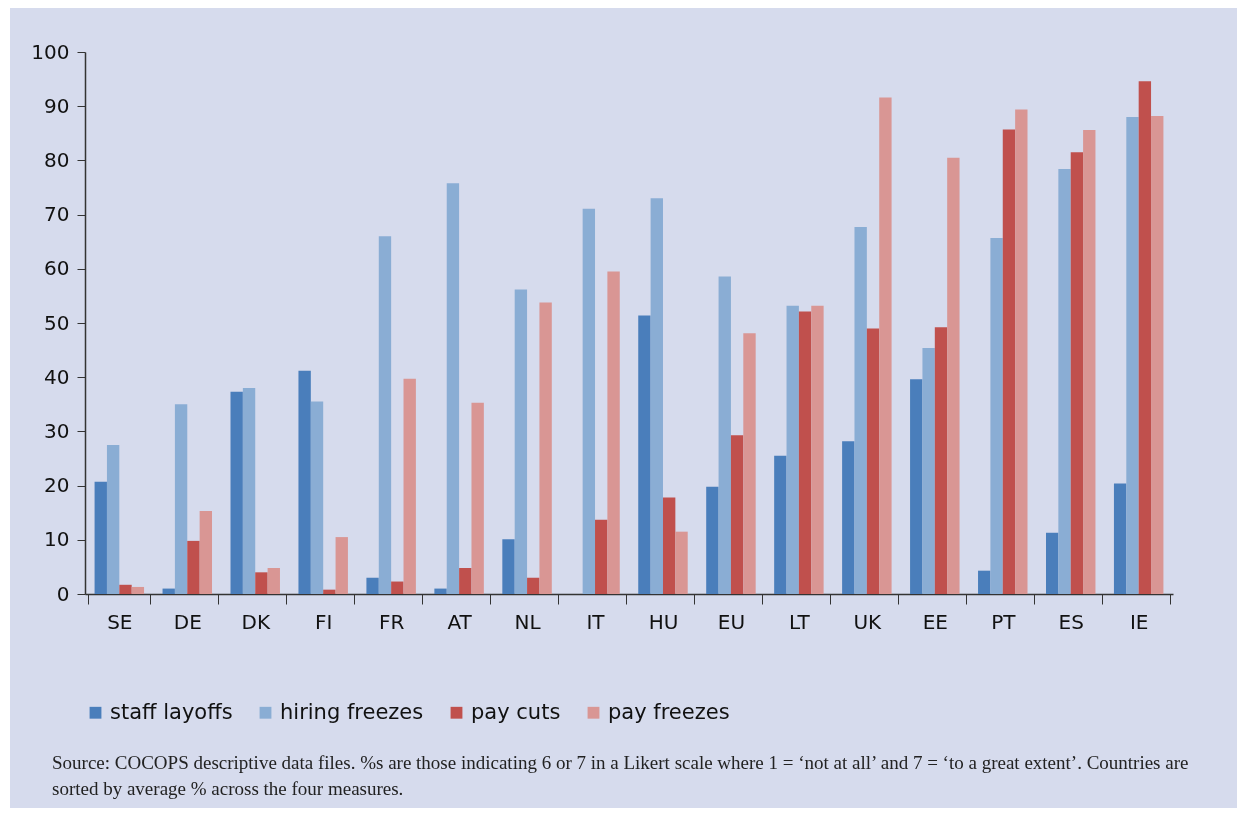  Describe the element at coordinates (516, 711) in the screenshot. I see `legend-label: pay cuts` at that location.